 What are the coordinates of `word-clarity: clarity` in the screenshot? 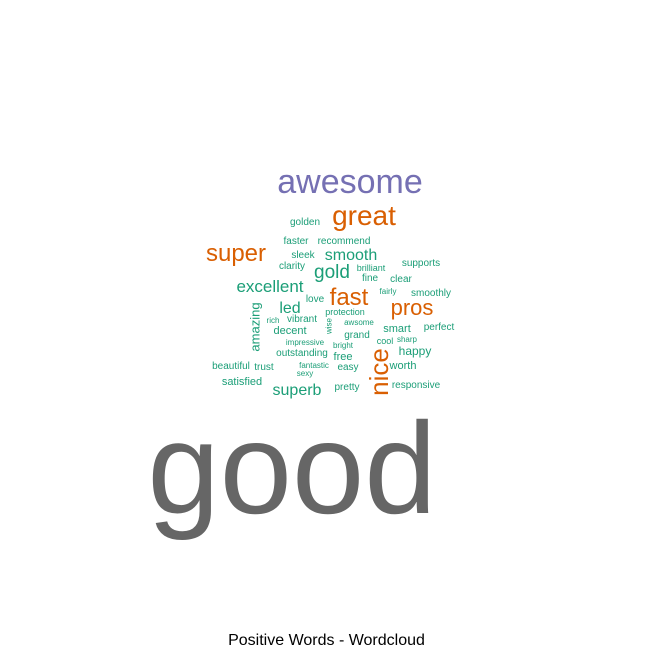 It's located at (292, 266).